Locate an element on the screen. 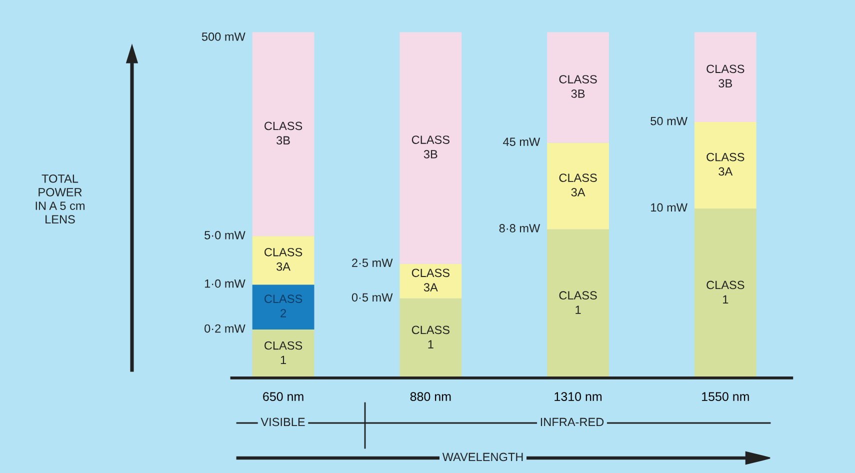  annotation: 5·0 mW is located at coordinates (225, 235).